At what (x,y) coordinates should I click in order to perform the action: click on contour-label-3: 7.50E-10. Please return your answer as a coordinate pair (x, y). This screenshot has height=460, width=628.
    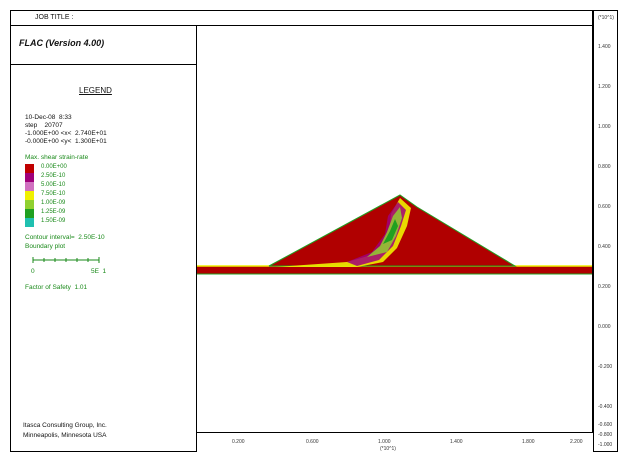
    Looking at the image, I should click on (53, 194).